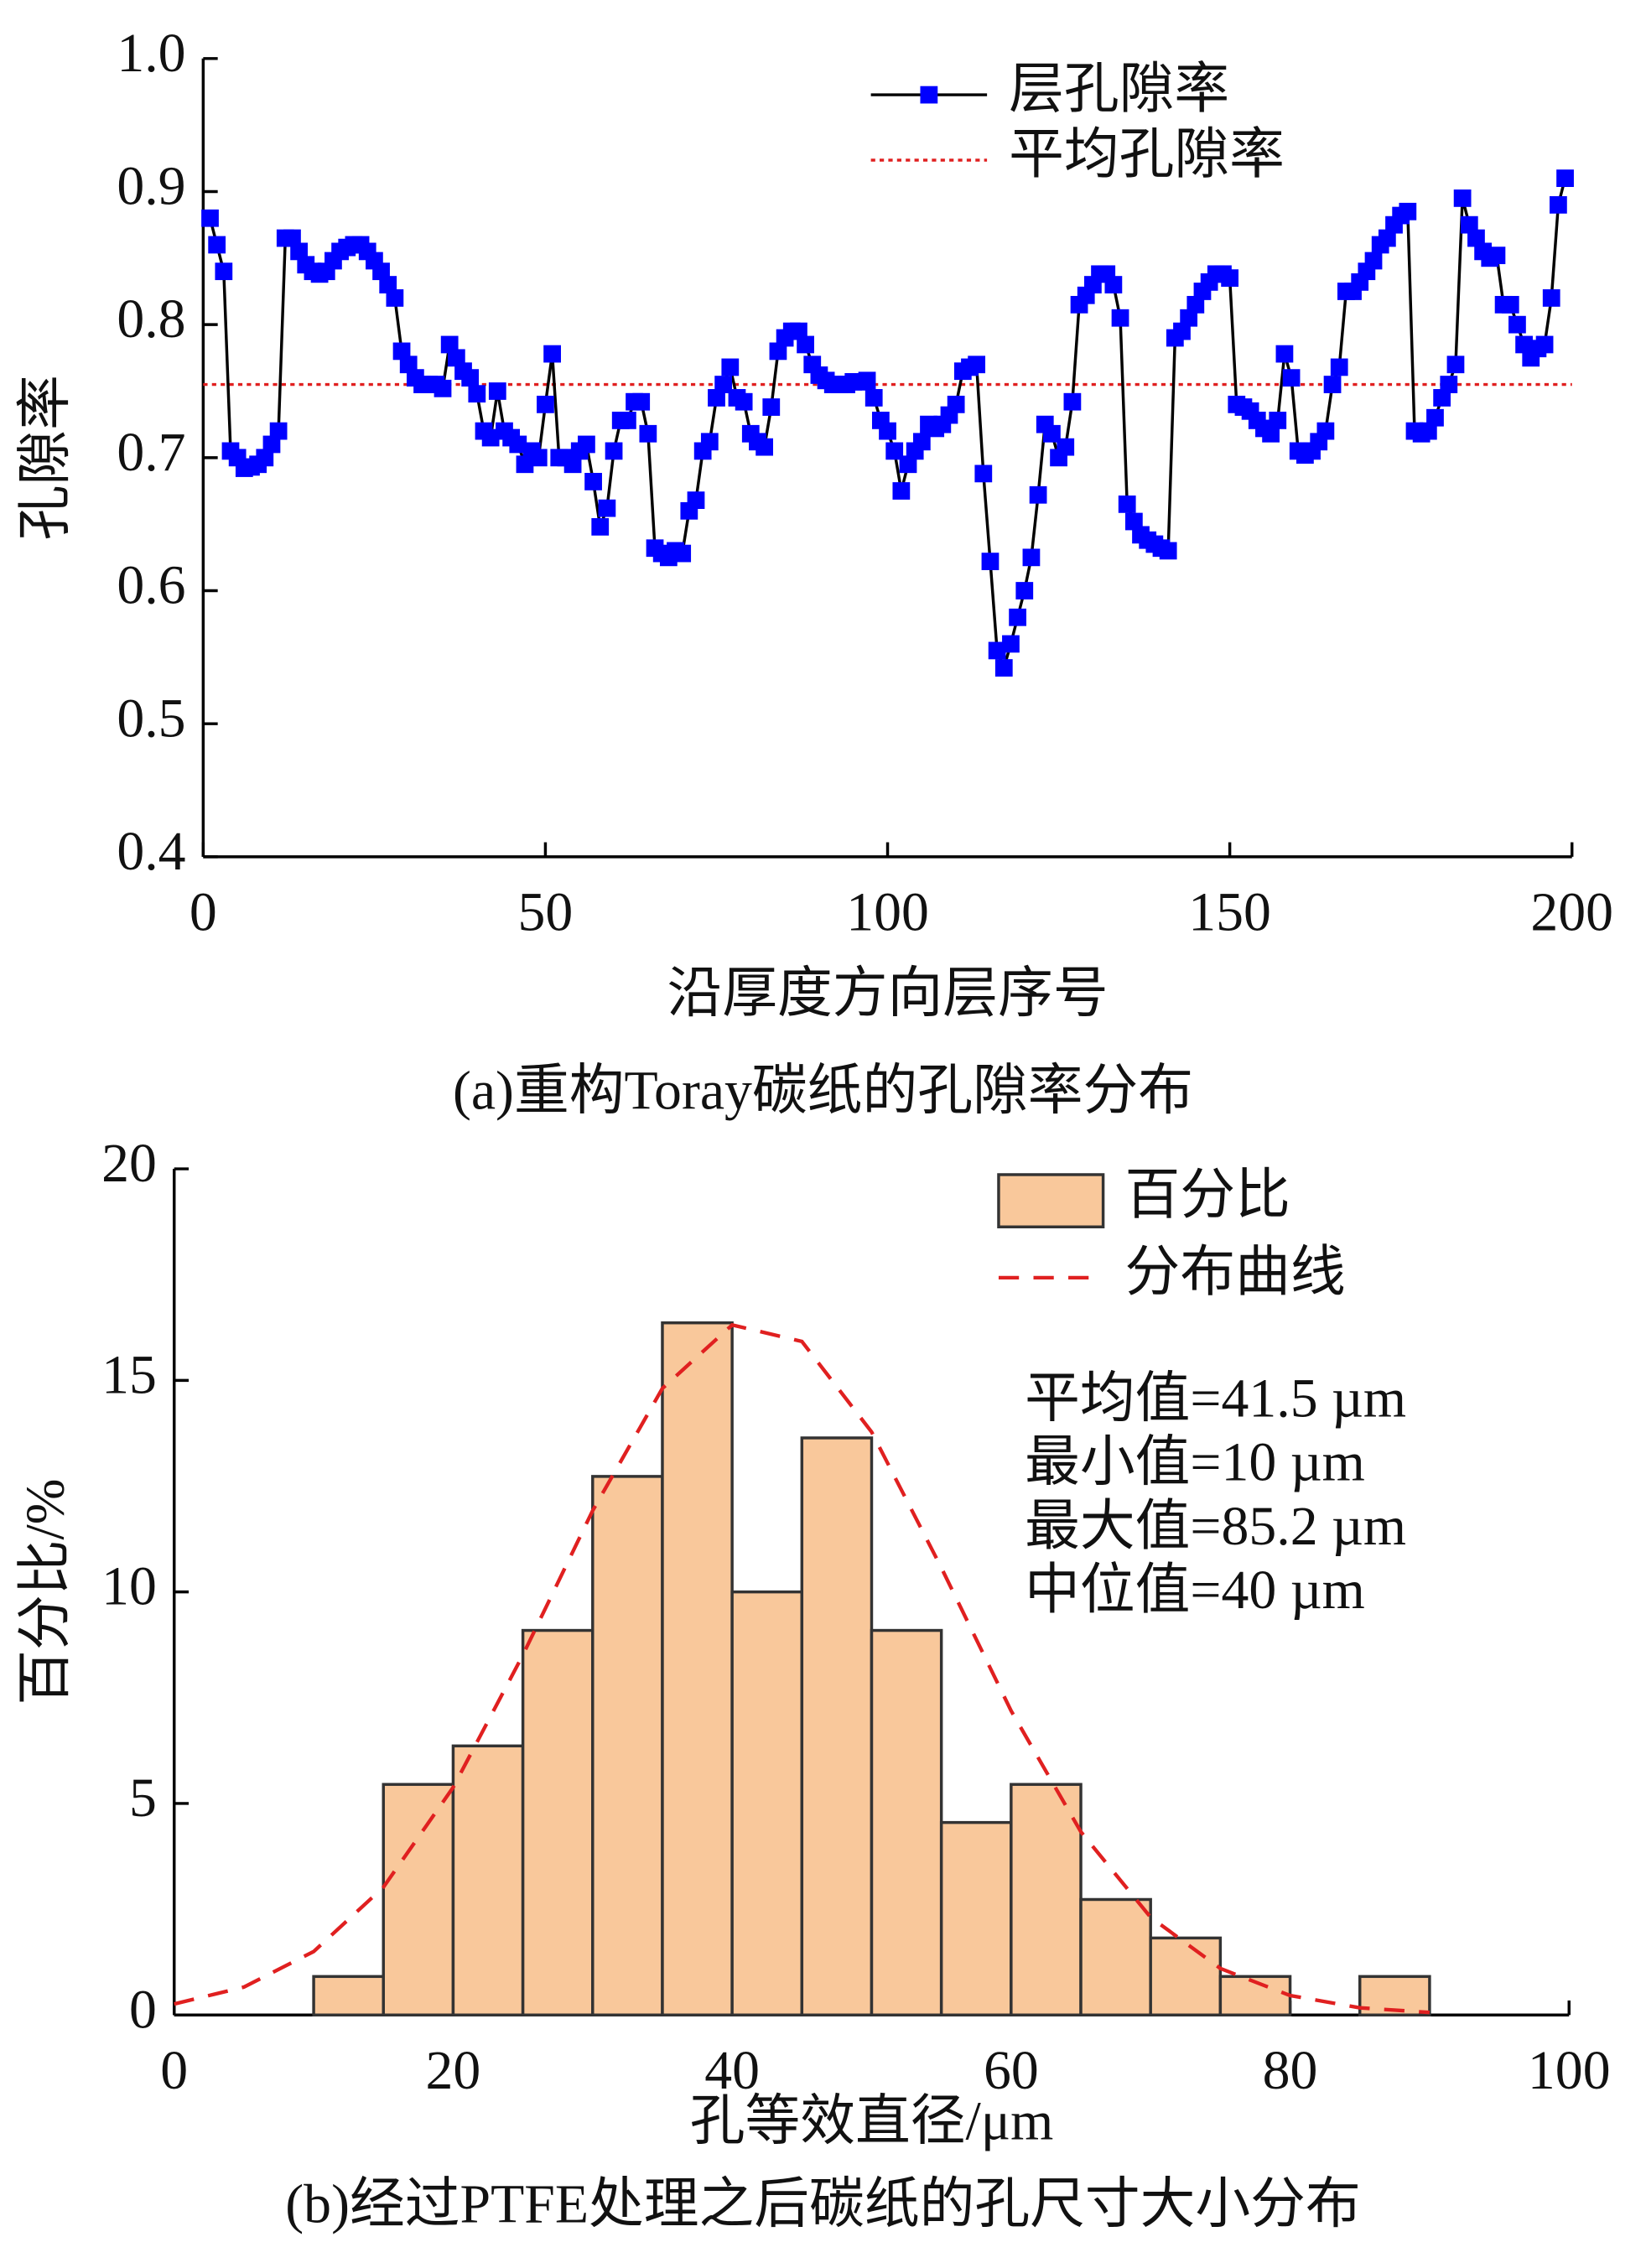  What do you see at coordinates (546, 912) in the screenshot?
I see `x-tick-label: 50` at bounding box center [546, 912].